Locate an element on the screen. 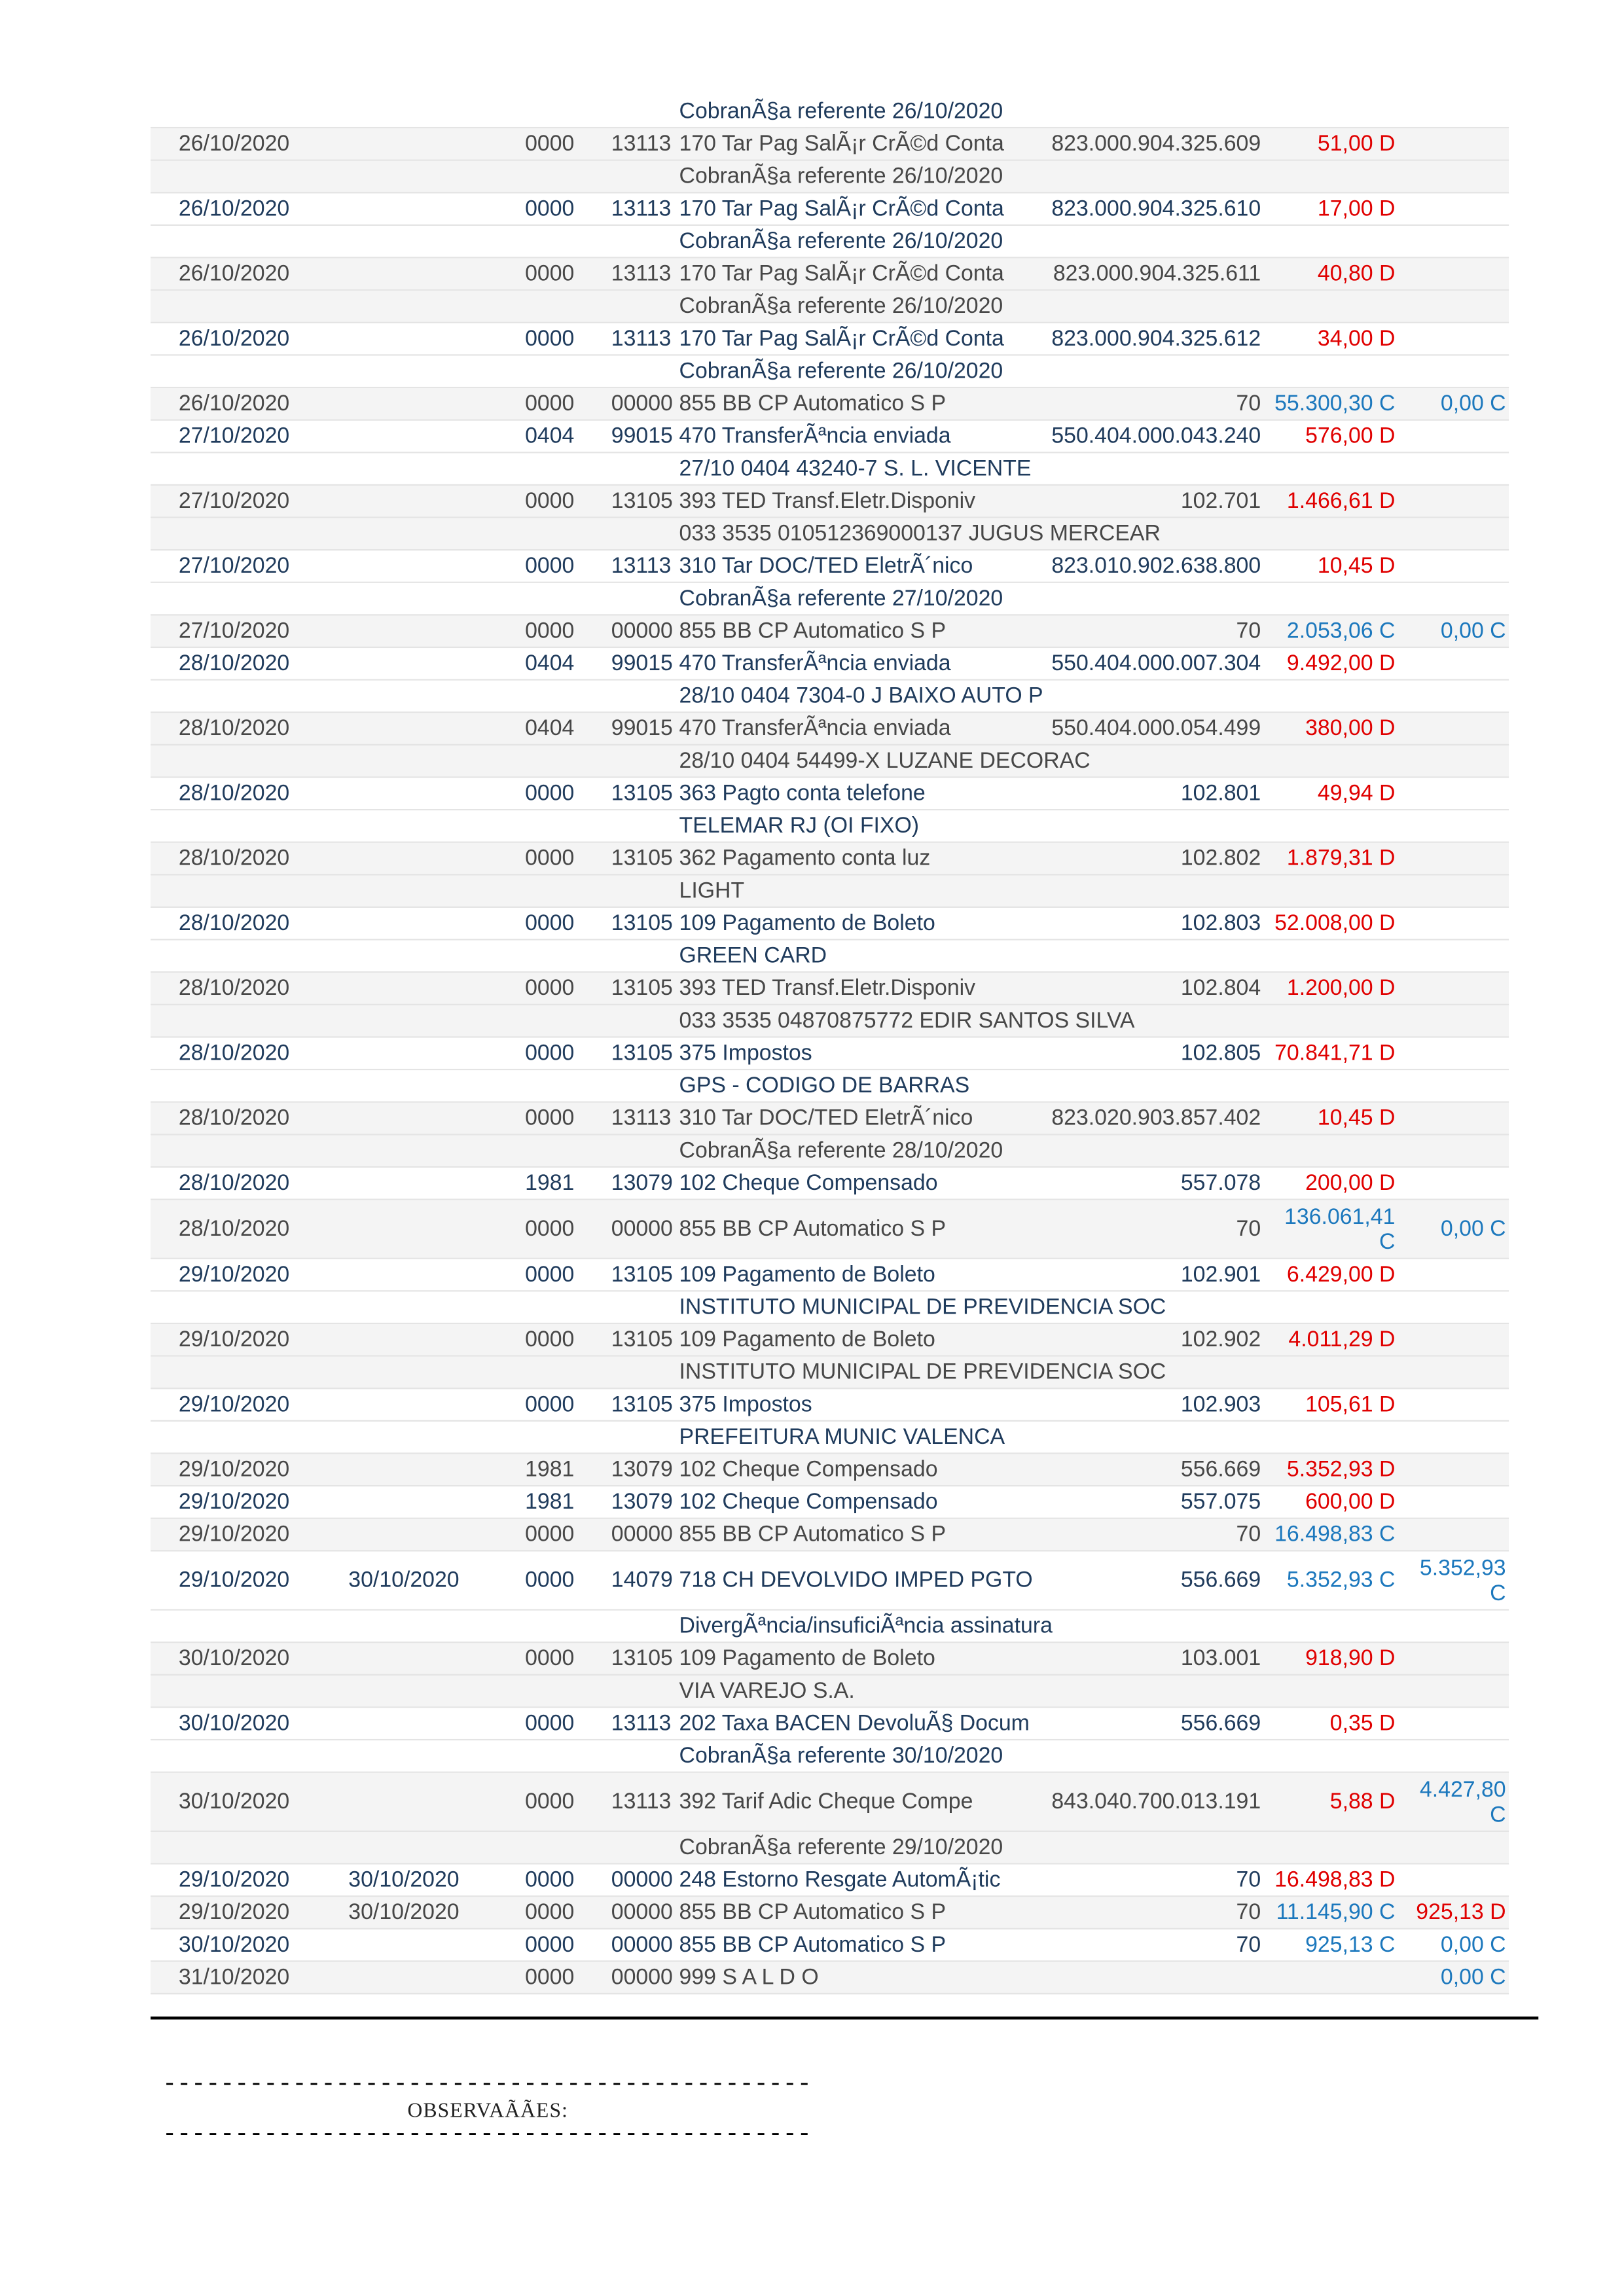 The width and height of the screenshot is (1624, 2296). history-cell: 310 Tar DOC/TED EletrÃ´nico is located at coordinates (826, 1118).